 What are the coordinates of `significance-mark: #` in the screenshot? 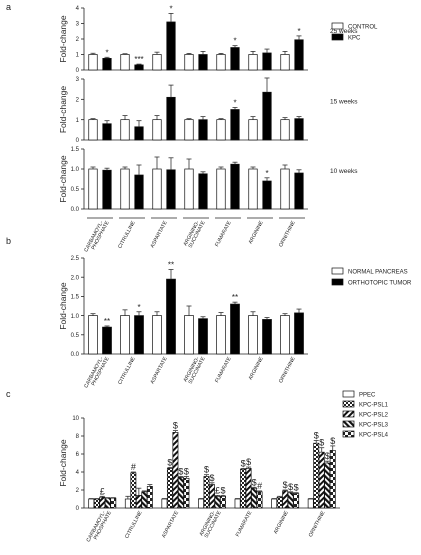 It's located at (133, 467).